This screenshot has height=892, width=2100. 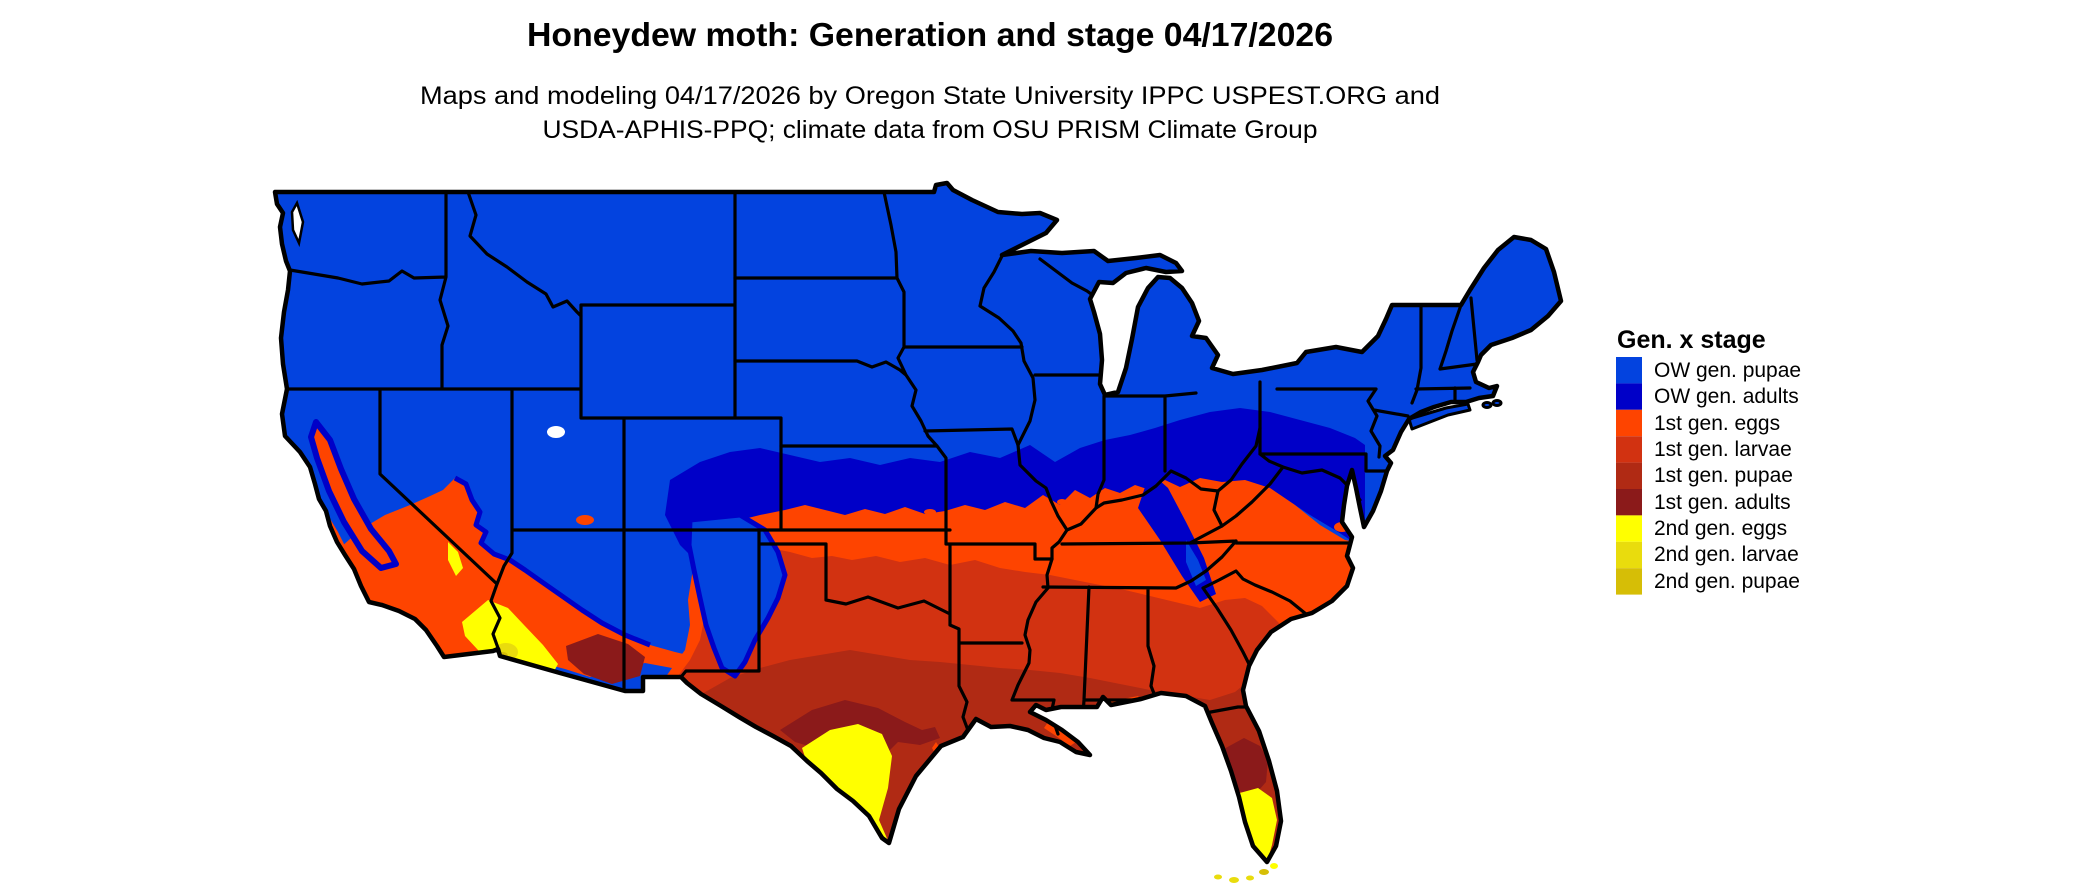 I want to click on zone-eggs2-sfl, so click(x=1256, y=825).